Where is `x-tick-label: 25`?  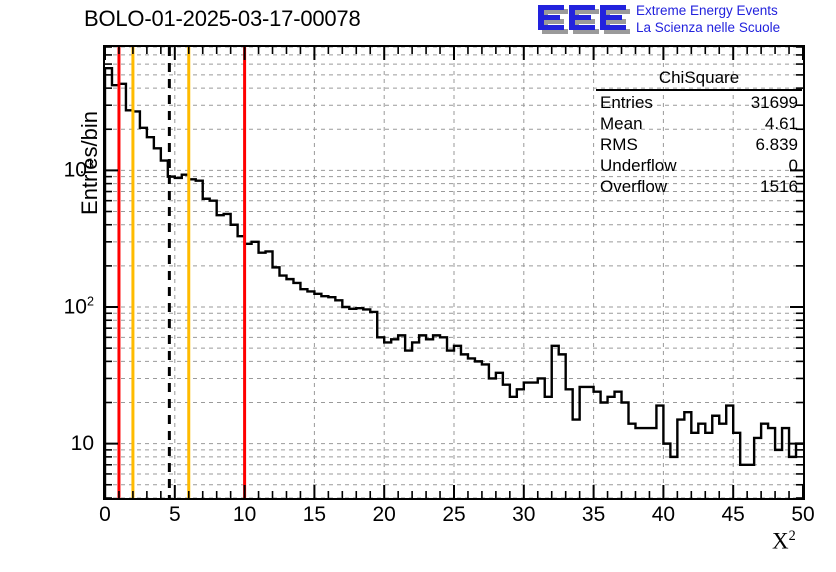 x-tick-label: 25 is located at coordinates (454, 514).